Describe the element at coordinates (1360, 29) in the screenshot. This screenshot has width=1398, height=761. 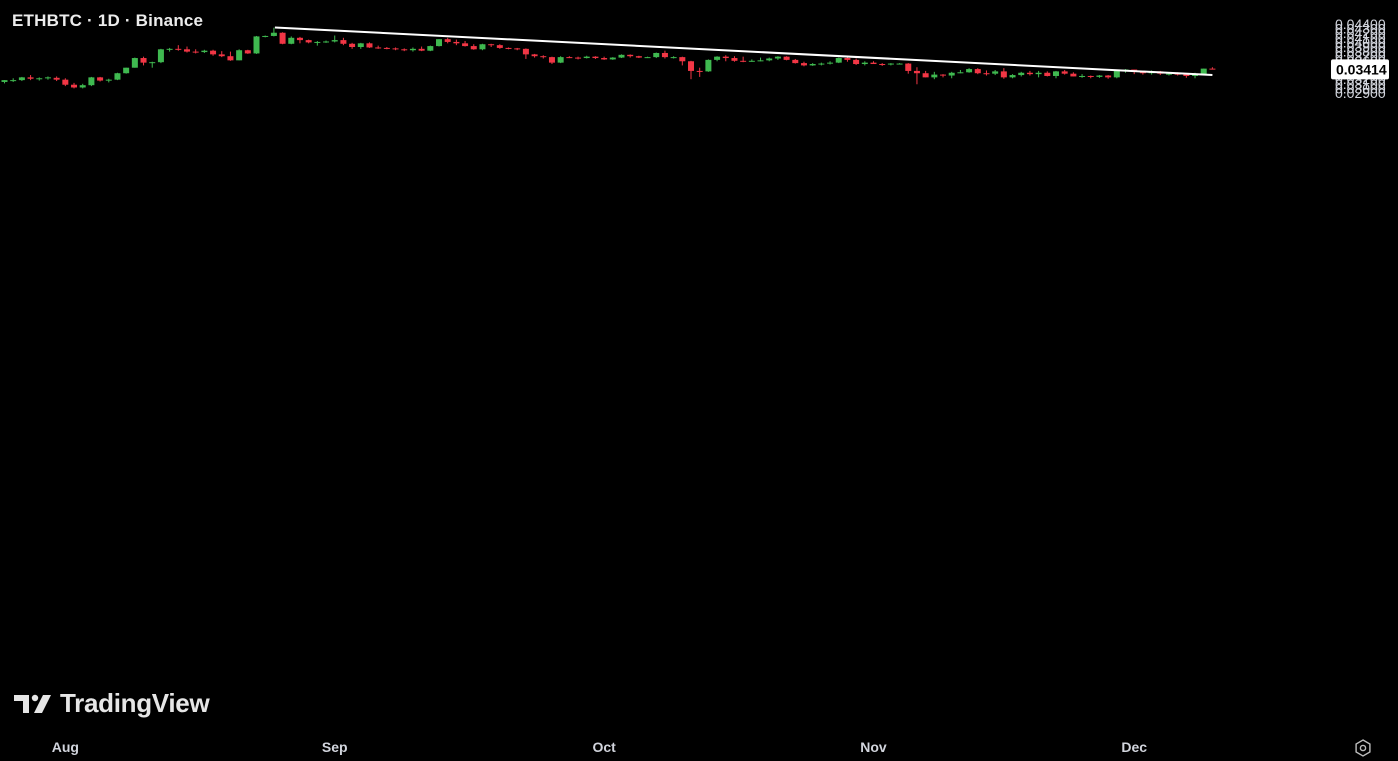
I see `price-tick-label: 0.04300` at that location.